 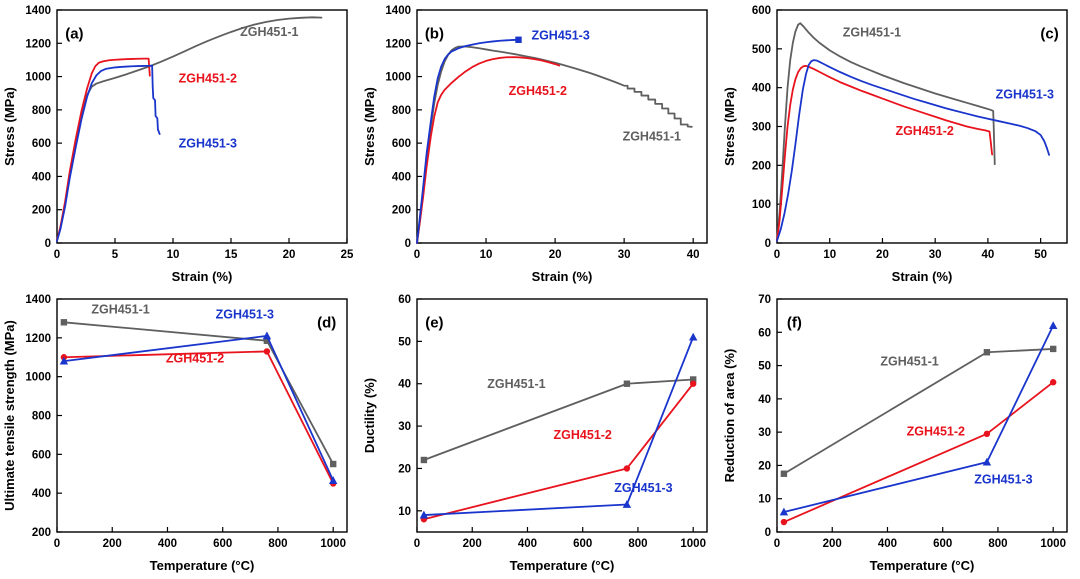 What do you see at coordinates (729, 416) in the screenshot?
I see `svg-text: Reduction of area (%)` at bounding box center [729, 416].